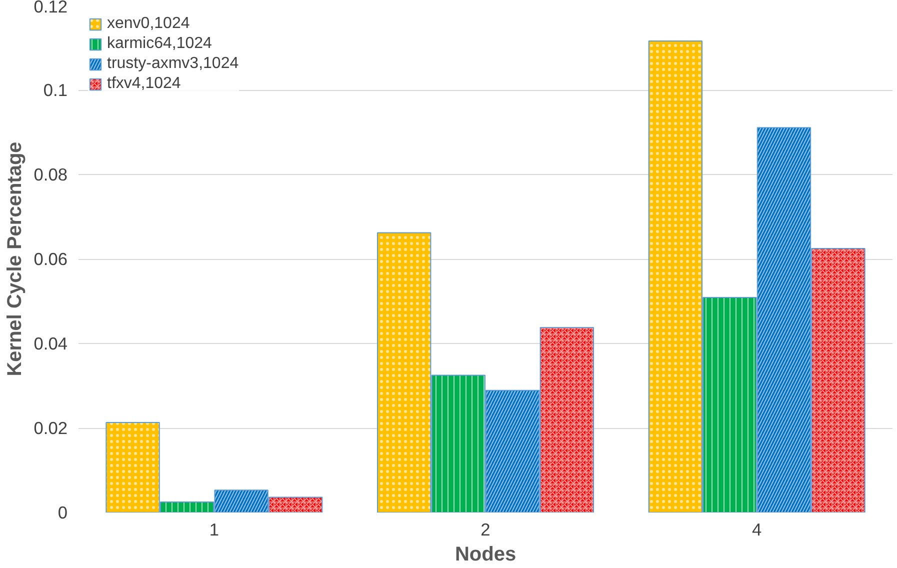 This screenshot has height=568, width=897. I want to click on y-tick-label: 0.04, so click(51, 344).